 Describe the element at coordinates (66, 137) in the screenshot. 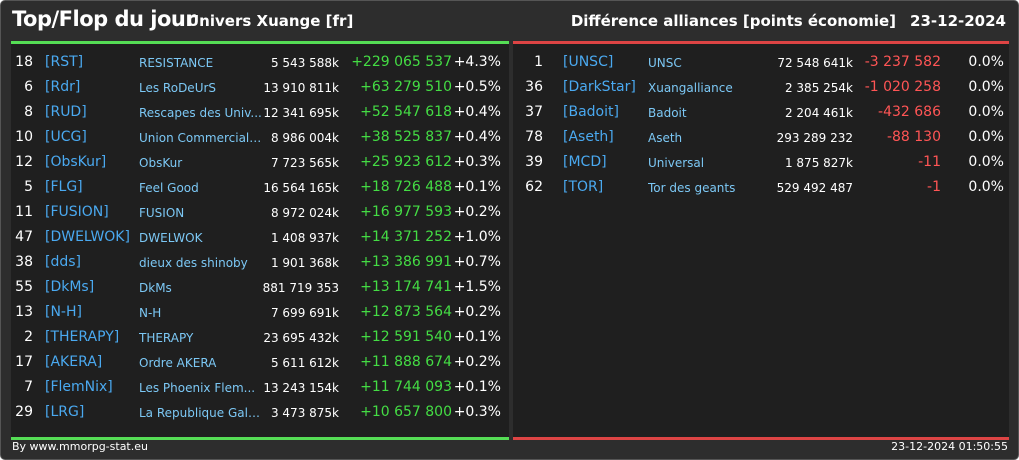

I see `alliance-tag-link: [UCG]` at that location.